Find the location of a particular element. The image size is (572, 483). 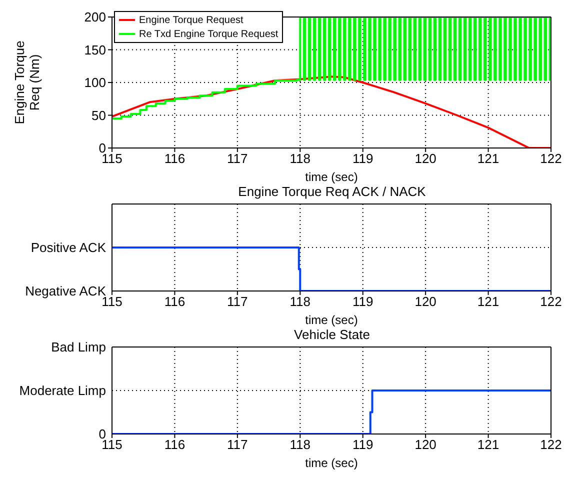

y-axis-title: Engine Torque Req (Nm) is located at coordinates (27, 82).